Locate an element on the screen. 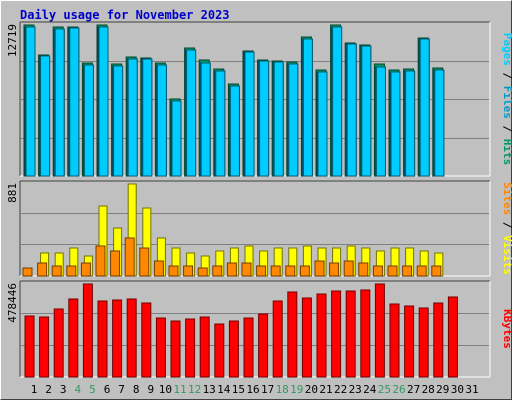  x-tick-label-24: 24 is located at coordinates (370, 389).